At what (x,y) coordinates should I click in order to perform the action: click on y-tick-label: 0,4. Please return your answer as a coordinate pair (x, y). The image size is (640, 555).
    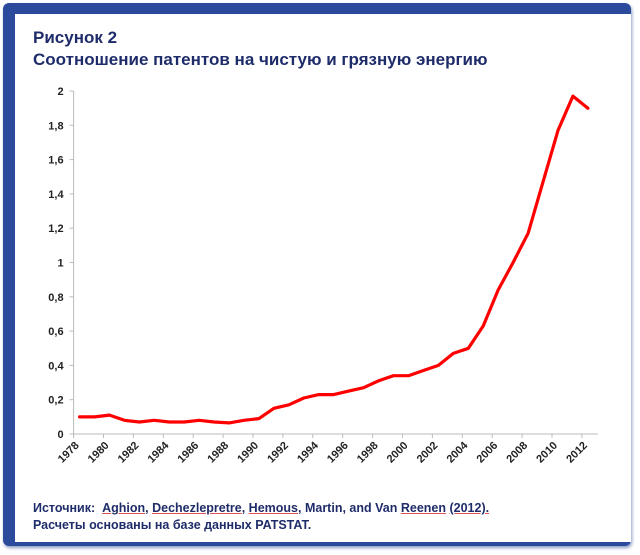
    Looking at the image, I should click on (56, 366).